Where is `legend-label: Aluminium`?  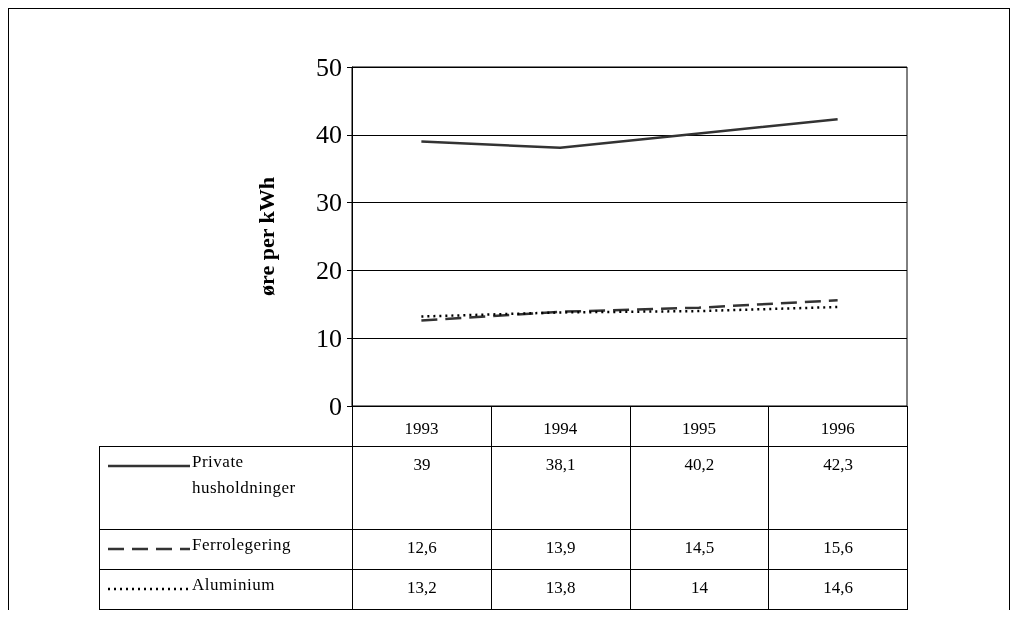 legend-label: Aluminium is located at coordinates (233, 585).